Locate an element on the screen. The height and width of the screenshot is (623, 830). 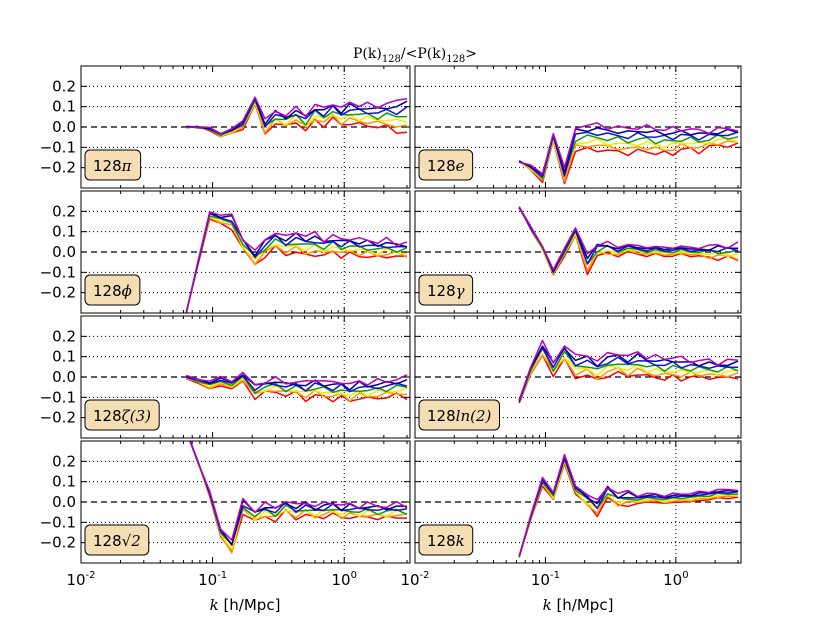
panel-label-symbol: √2 is located at coordinates (131, 541).